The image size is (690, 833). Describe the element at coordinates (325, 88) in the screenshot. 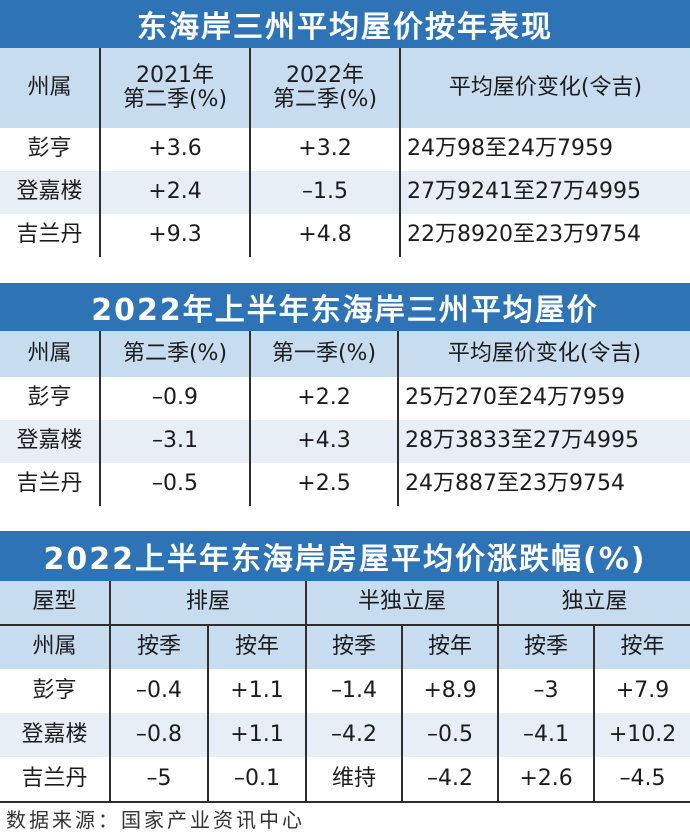

I see `table1-header-2022q2: 2022年 第二季(%)` at that location.